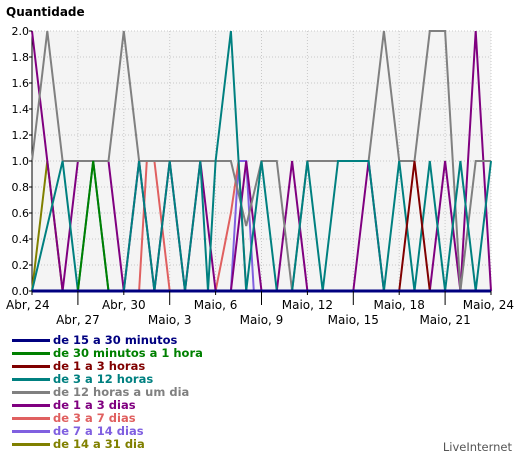 This screenshot has width=520, height=461. I want to click on x-tick-label-3: Maio, 3, so click(170, 320).